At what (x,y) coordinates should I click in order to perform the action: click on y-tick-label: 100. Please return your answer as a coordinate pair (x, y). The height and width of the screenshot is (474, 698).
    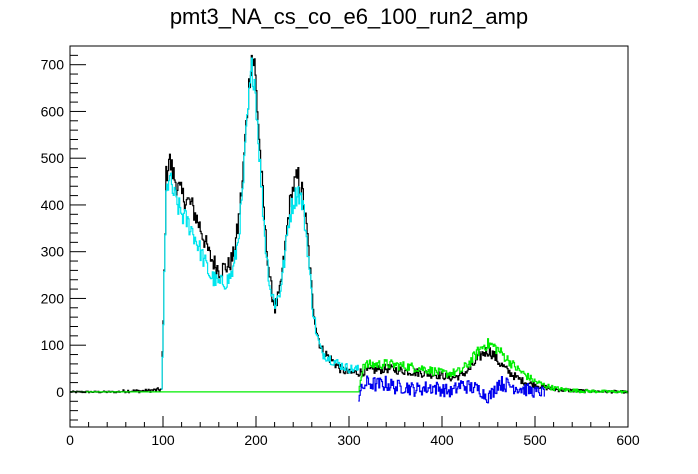
    Looking at the image, I should click on (53, 345).